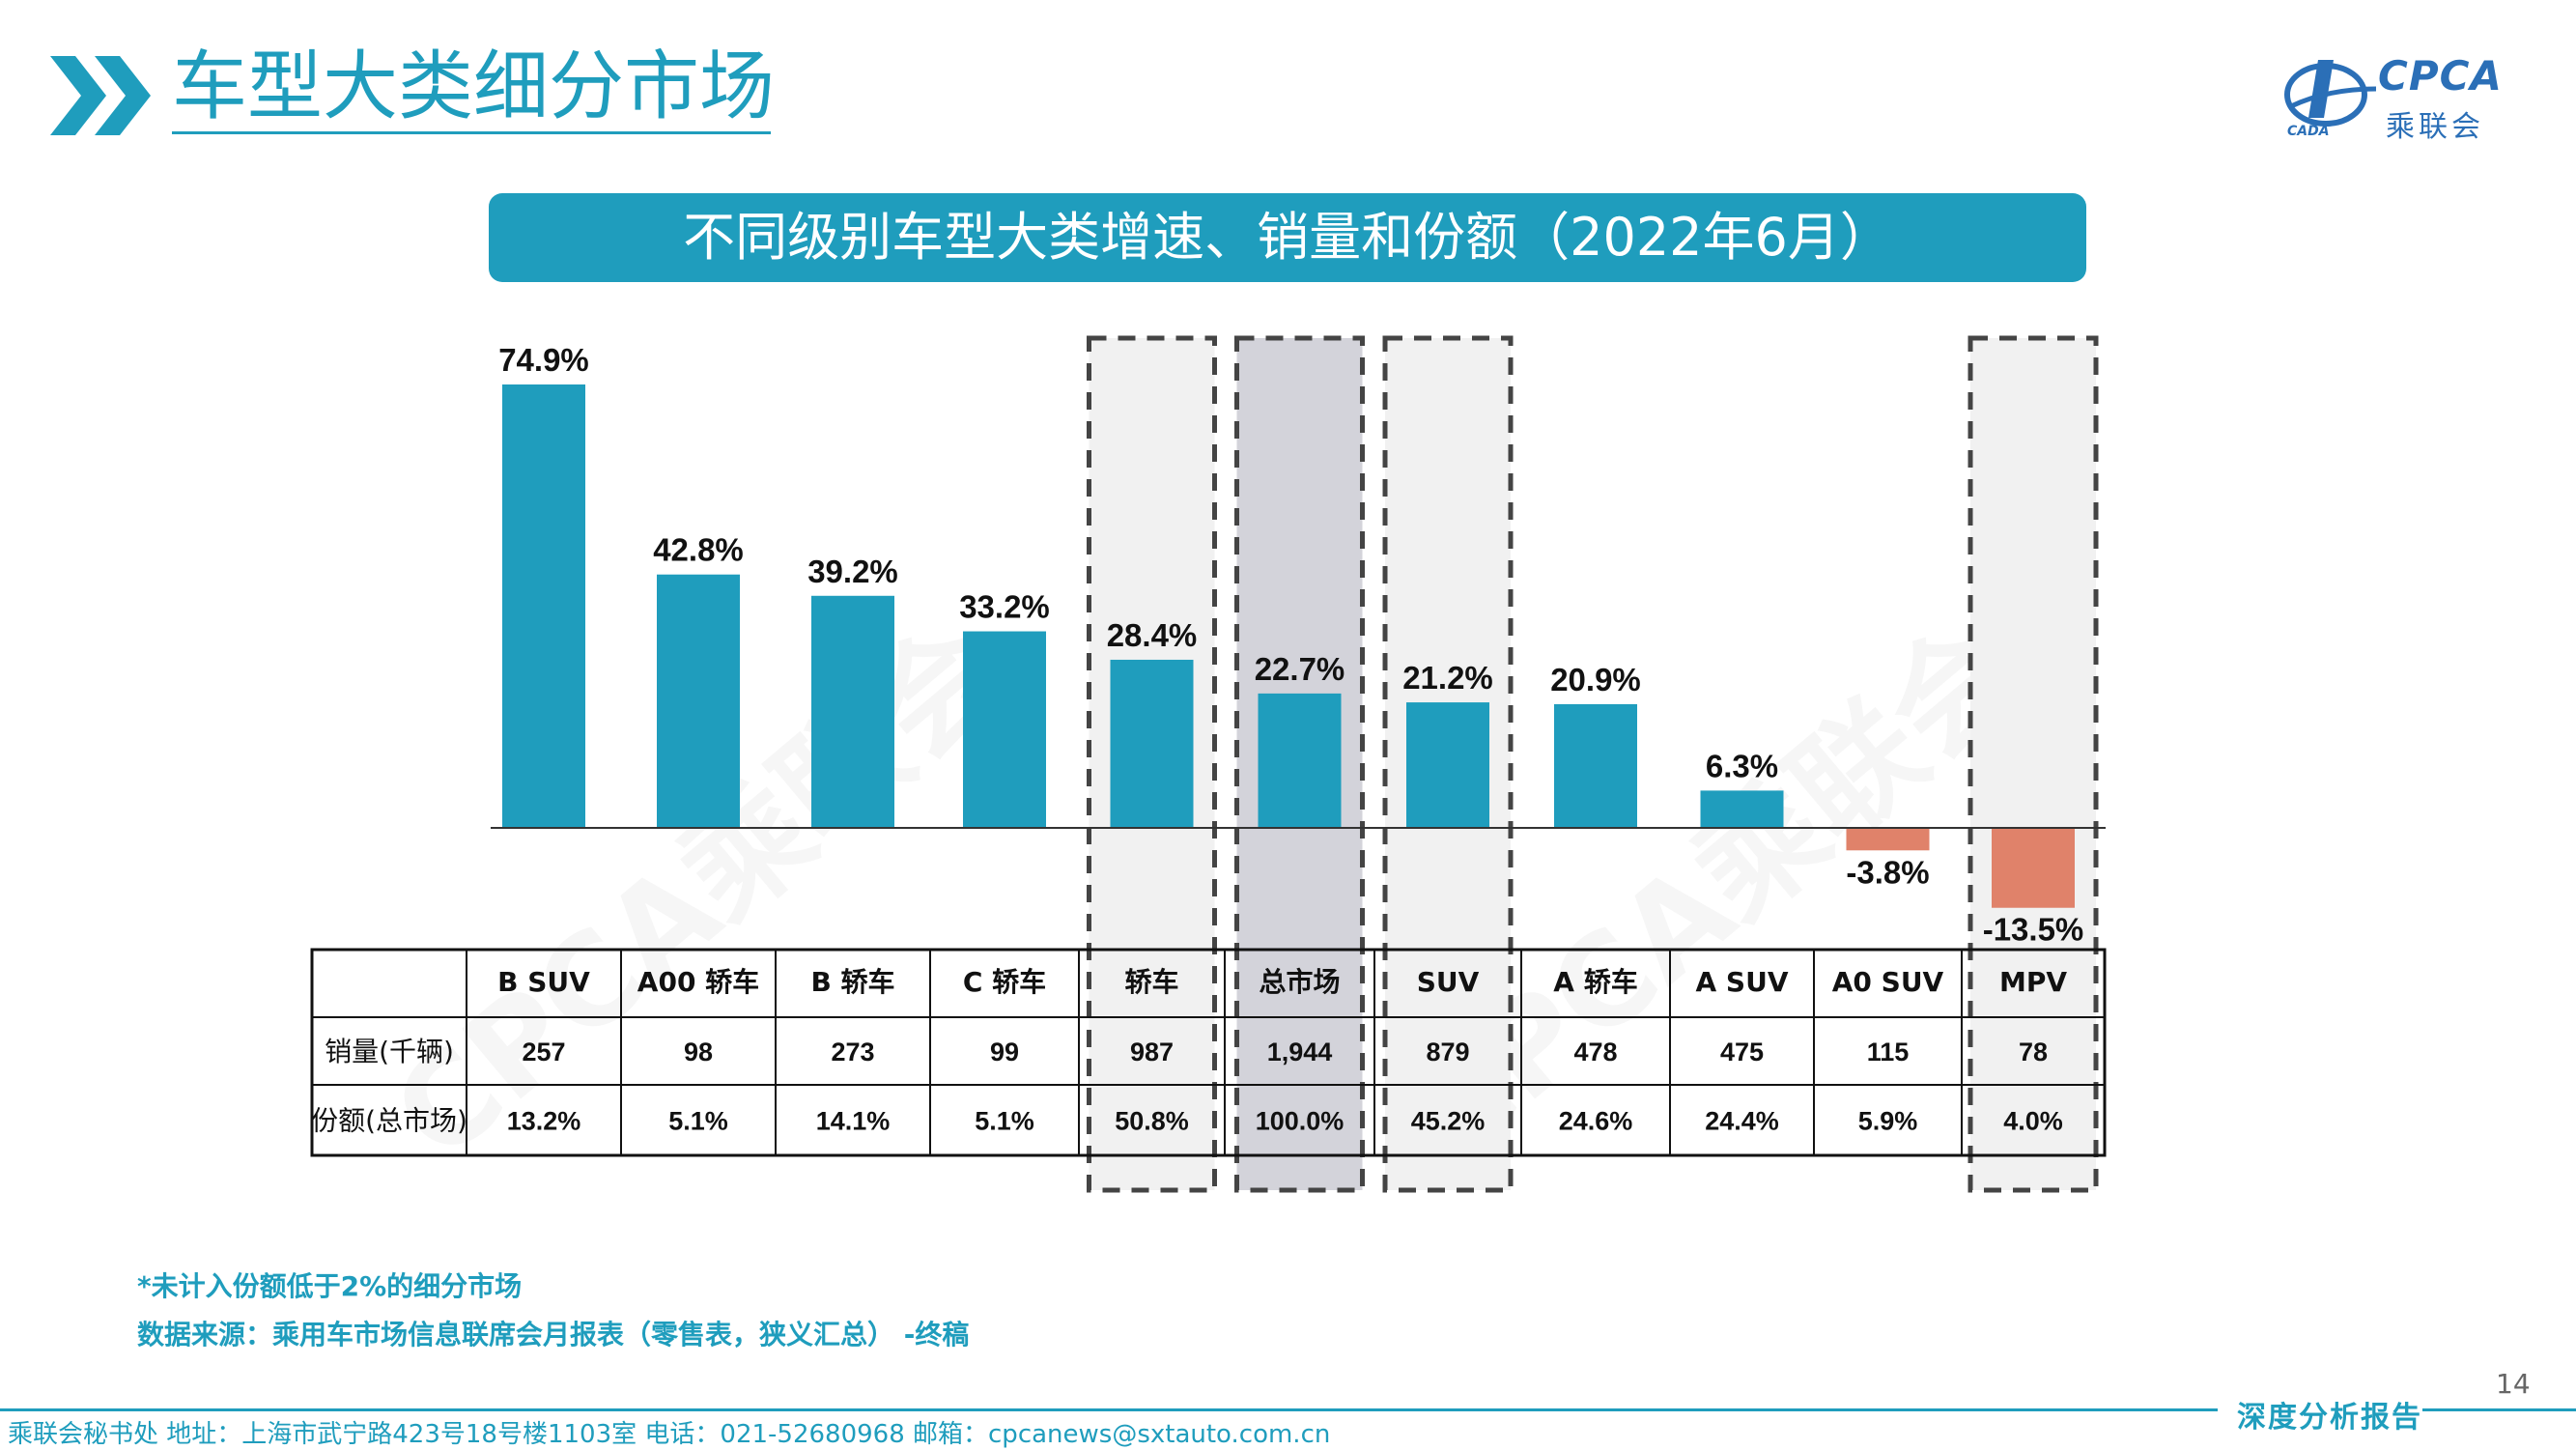  I want to click on value-label: 42.8%, so click(698, 550).